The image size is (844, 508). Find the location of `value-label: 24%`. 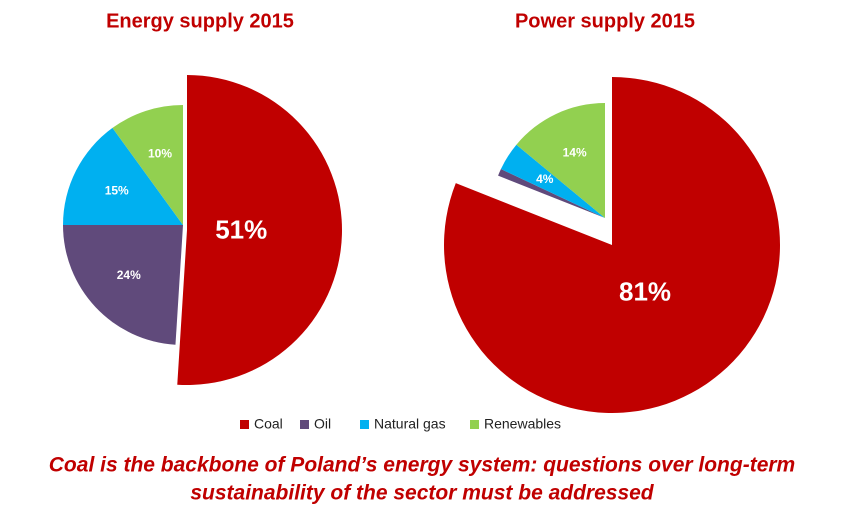

value-label: 24% is located at coordinates (129, 275).